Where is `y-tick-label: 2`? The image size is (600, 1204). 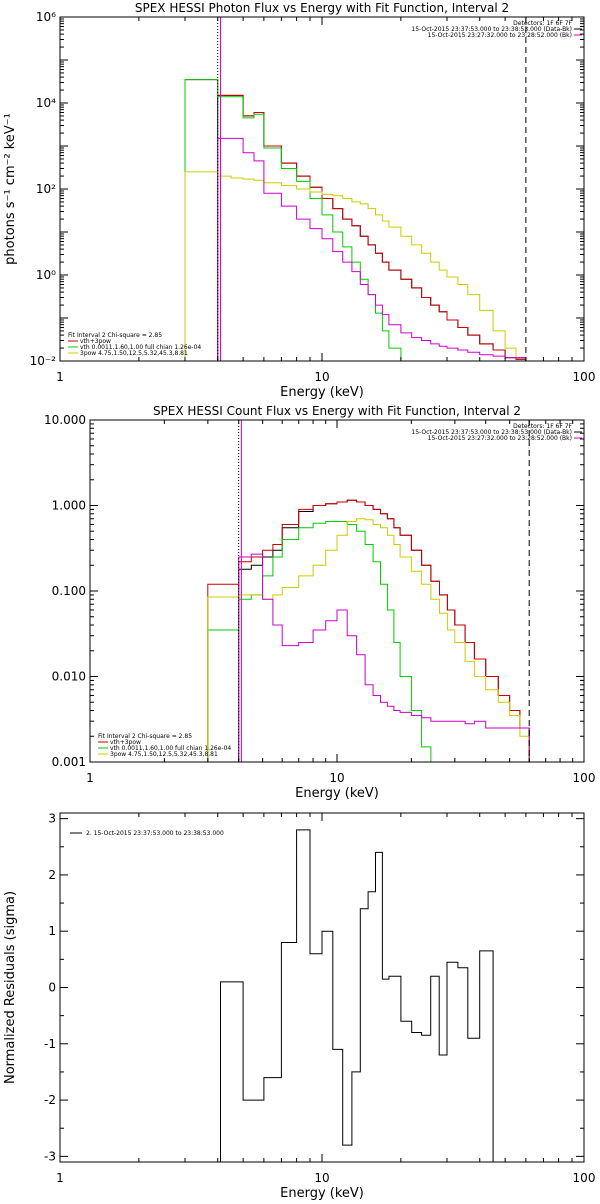 y-tick-label: 2 is located at coordinates (52, 875).